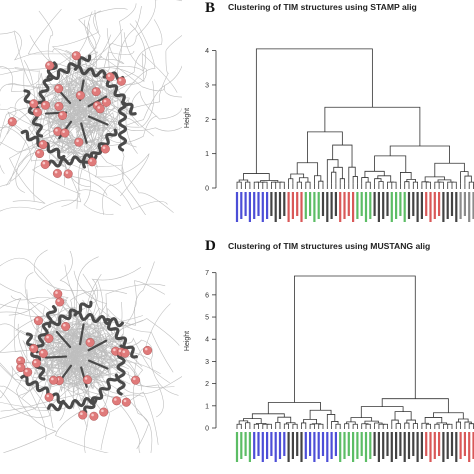  Describe the element at coordinates (207, 340) in the screenshot. I see `y-tick-label: 4` at that location.